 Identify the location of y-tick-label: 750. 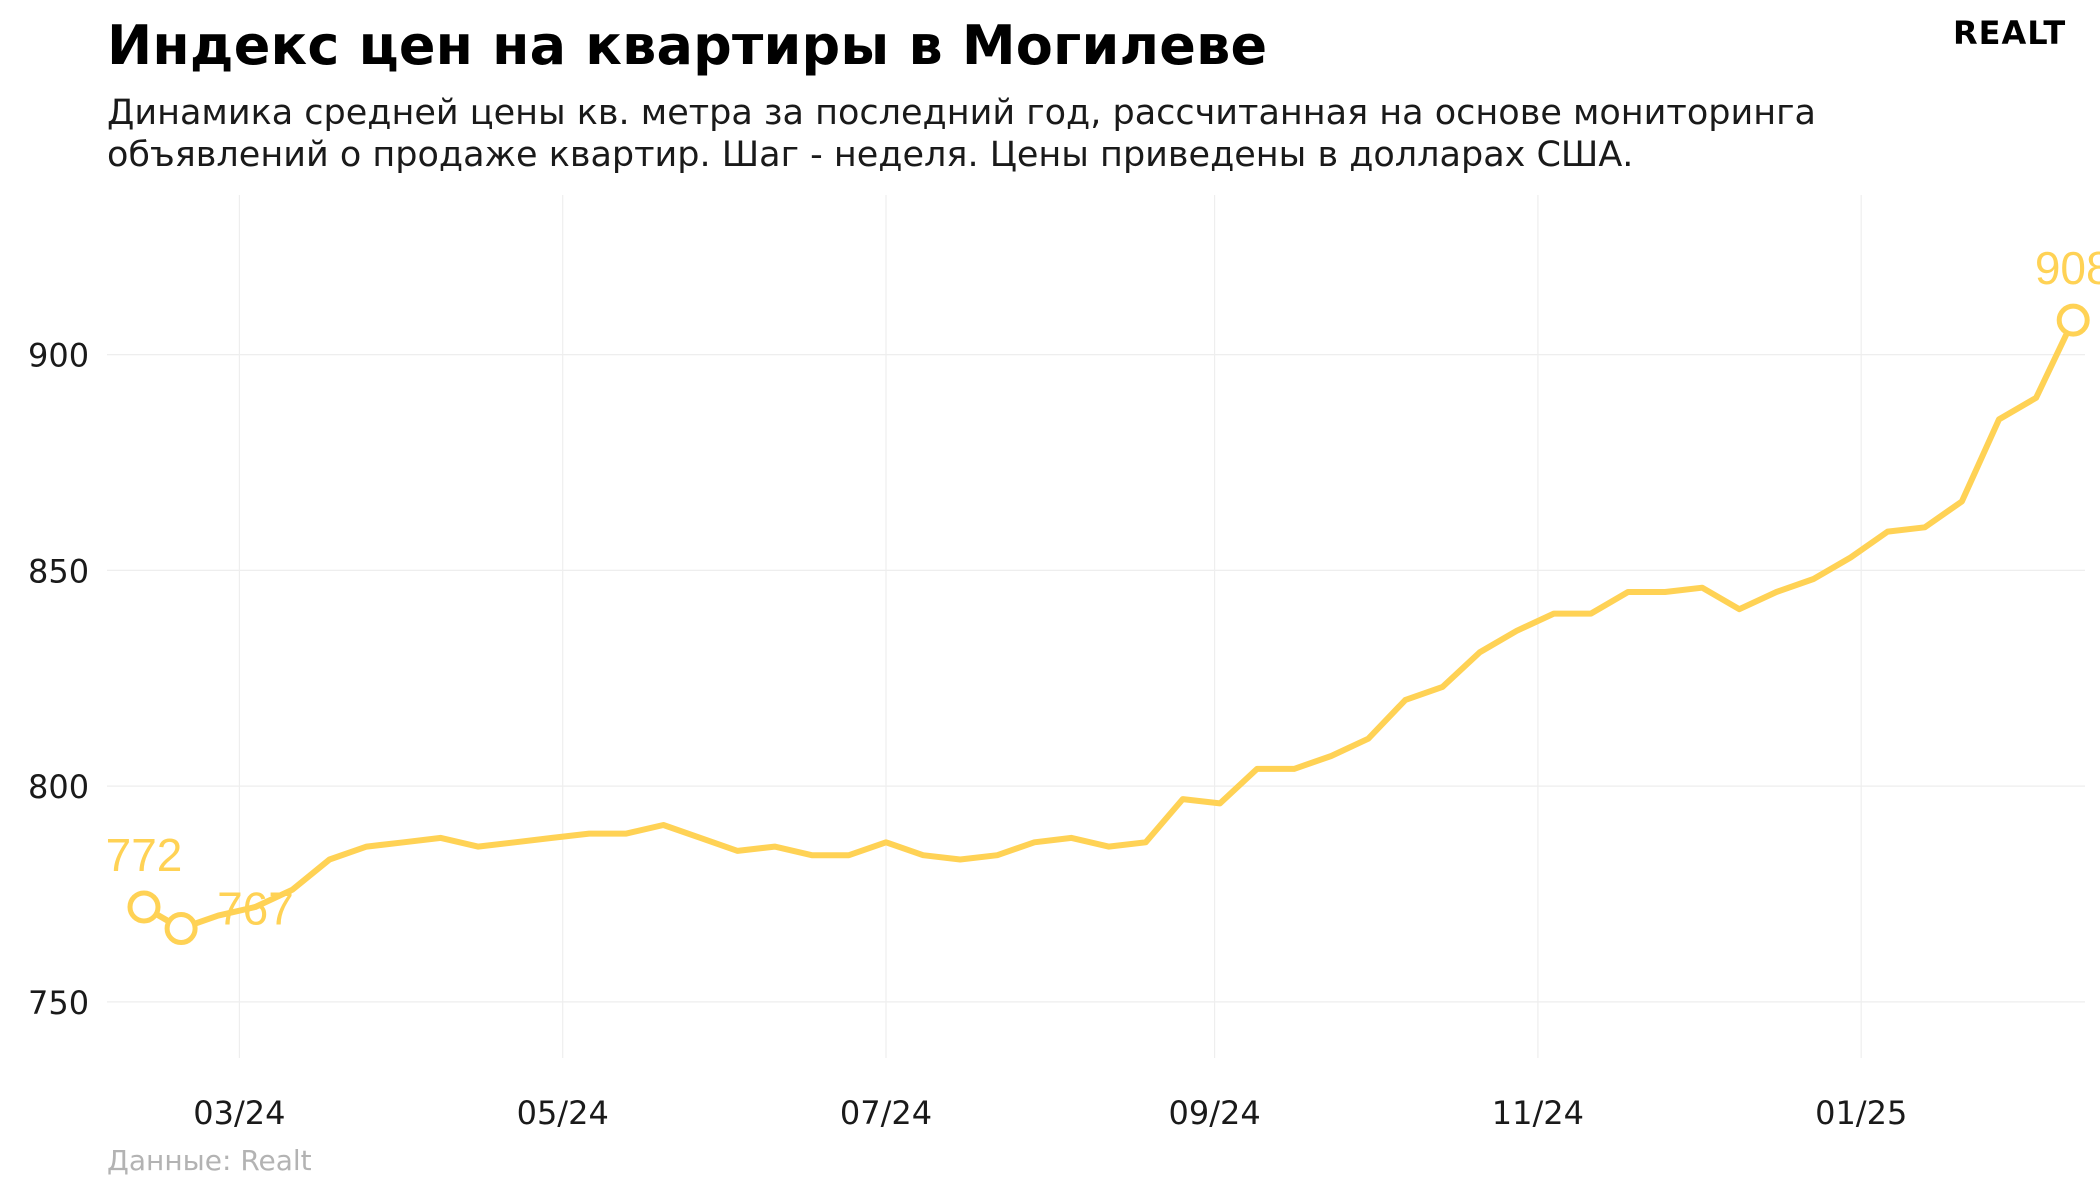
(58, 1003).